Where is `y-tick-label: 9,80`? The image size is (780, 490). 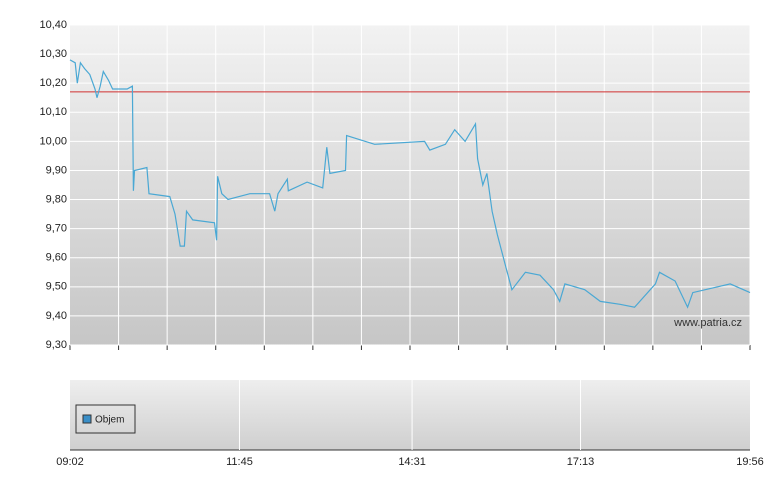
y-tick-label: 9,80 is located at coordinates (56, 199).